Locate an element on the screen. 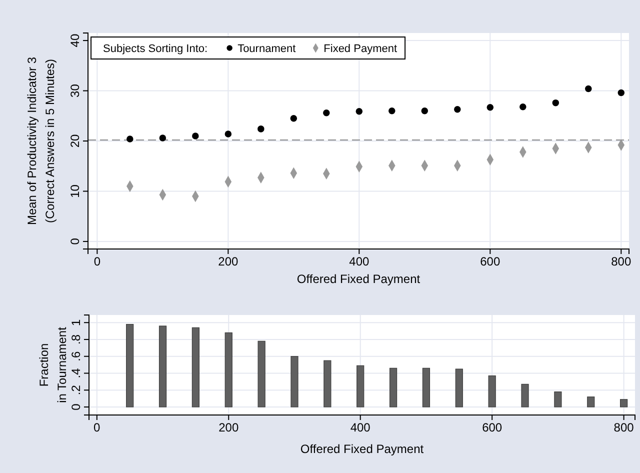 This screenshot has width=640, height=473. y-tick-label: .6 is located at coordinates (76, 356).